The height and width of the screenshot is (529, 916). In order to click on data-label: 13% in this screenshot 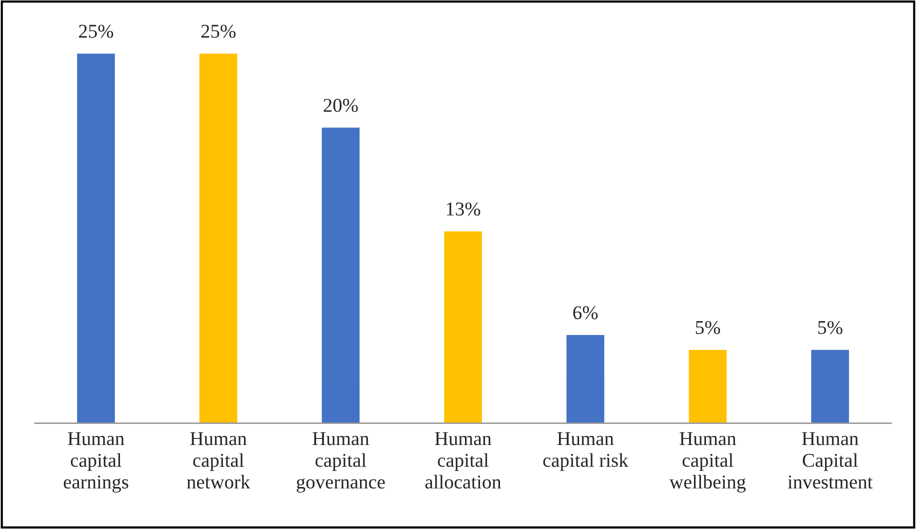, I will do `click(463, 209)`.